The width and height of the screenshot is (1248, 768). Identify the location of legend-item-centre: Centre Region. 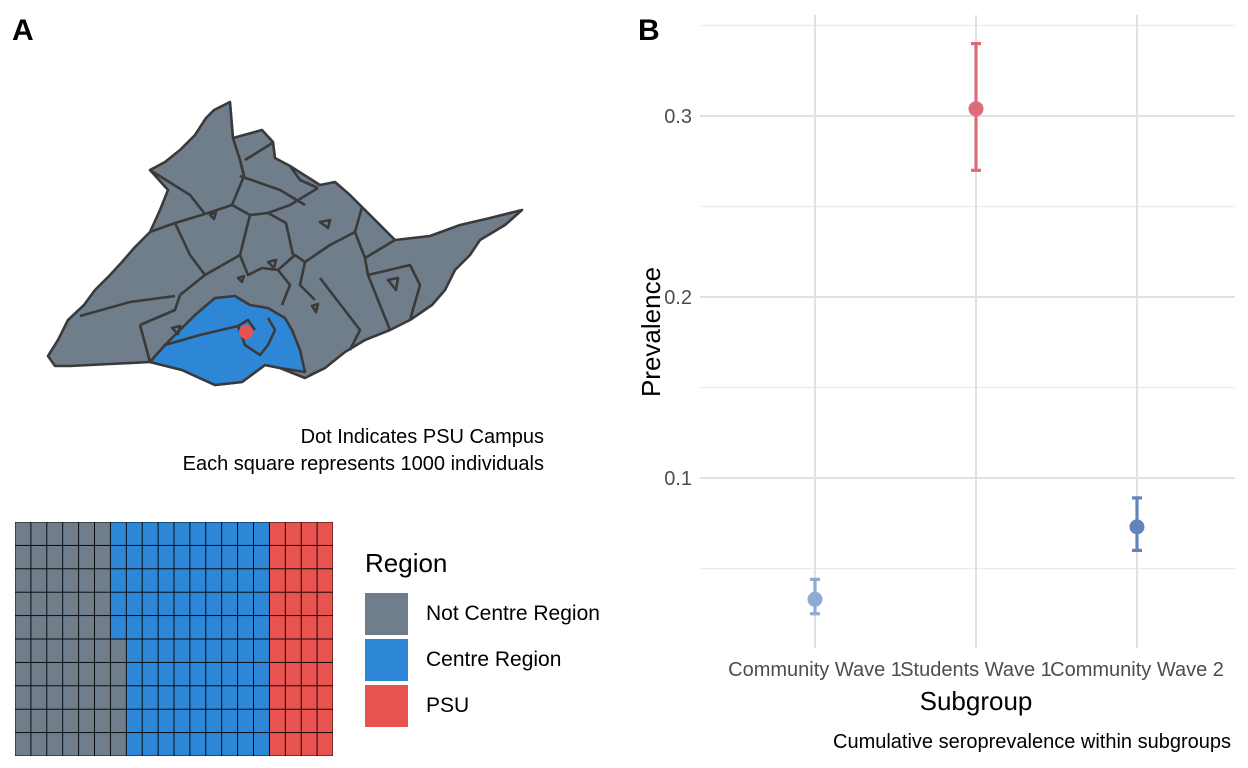
(482, 660).